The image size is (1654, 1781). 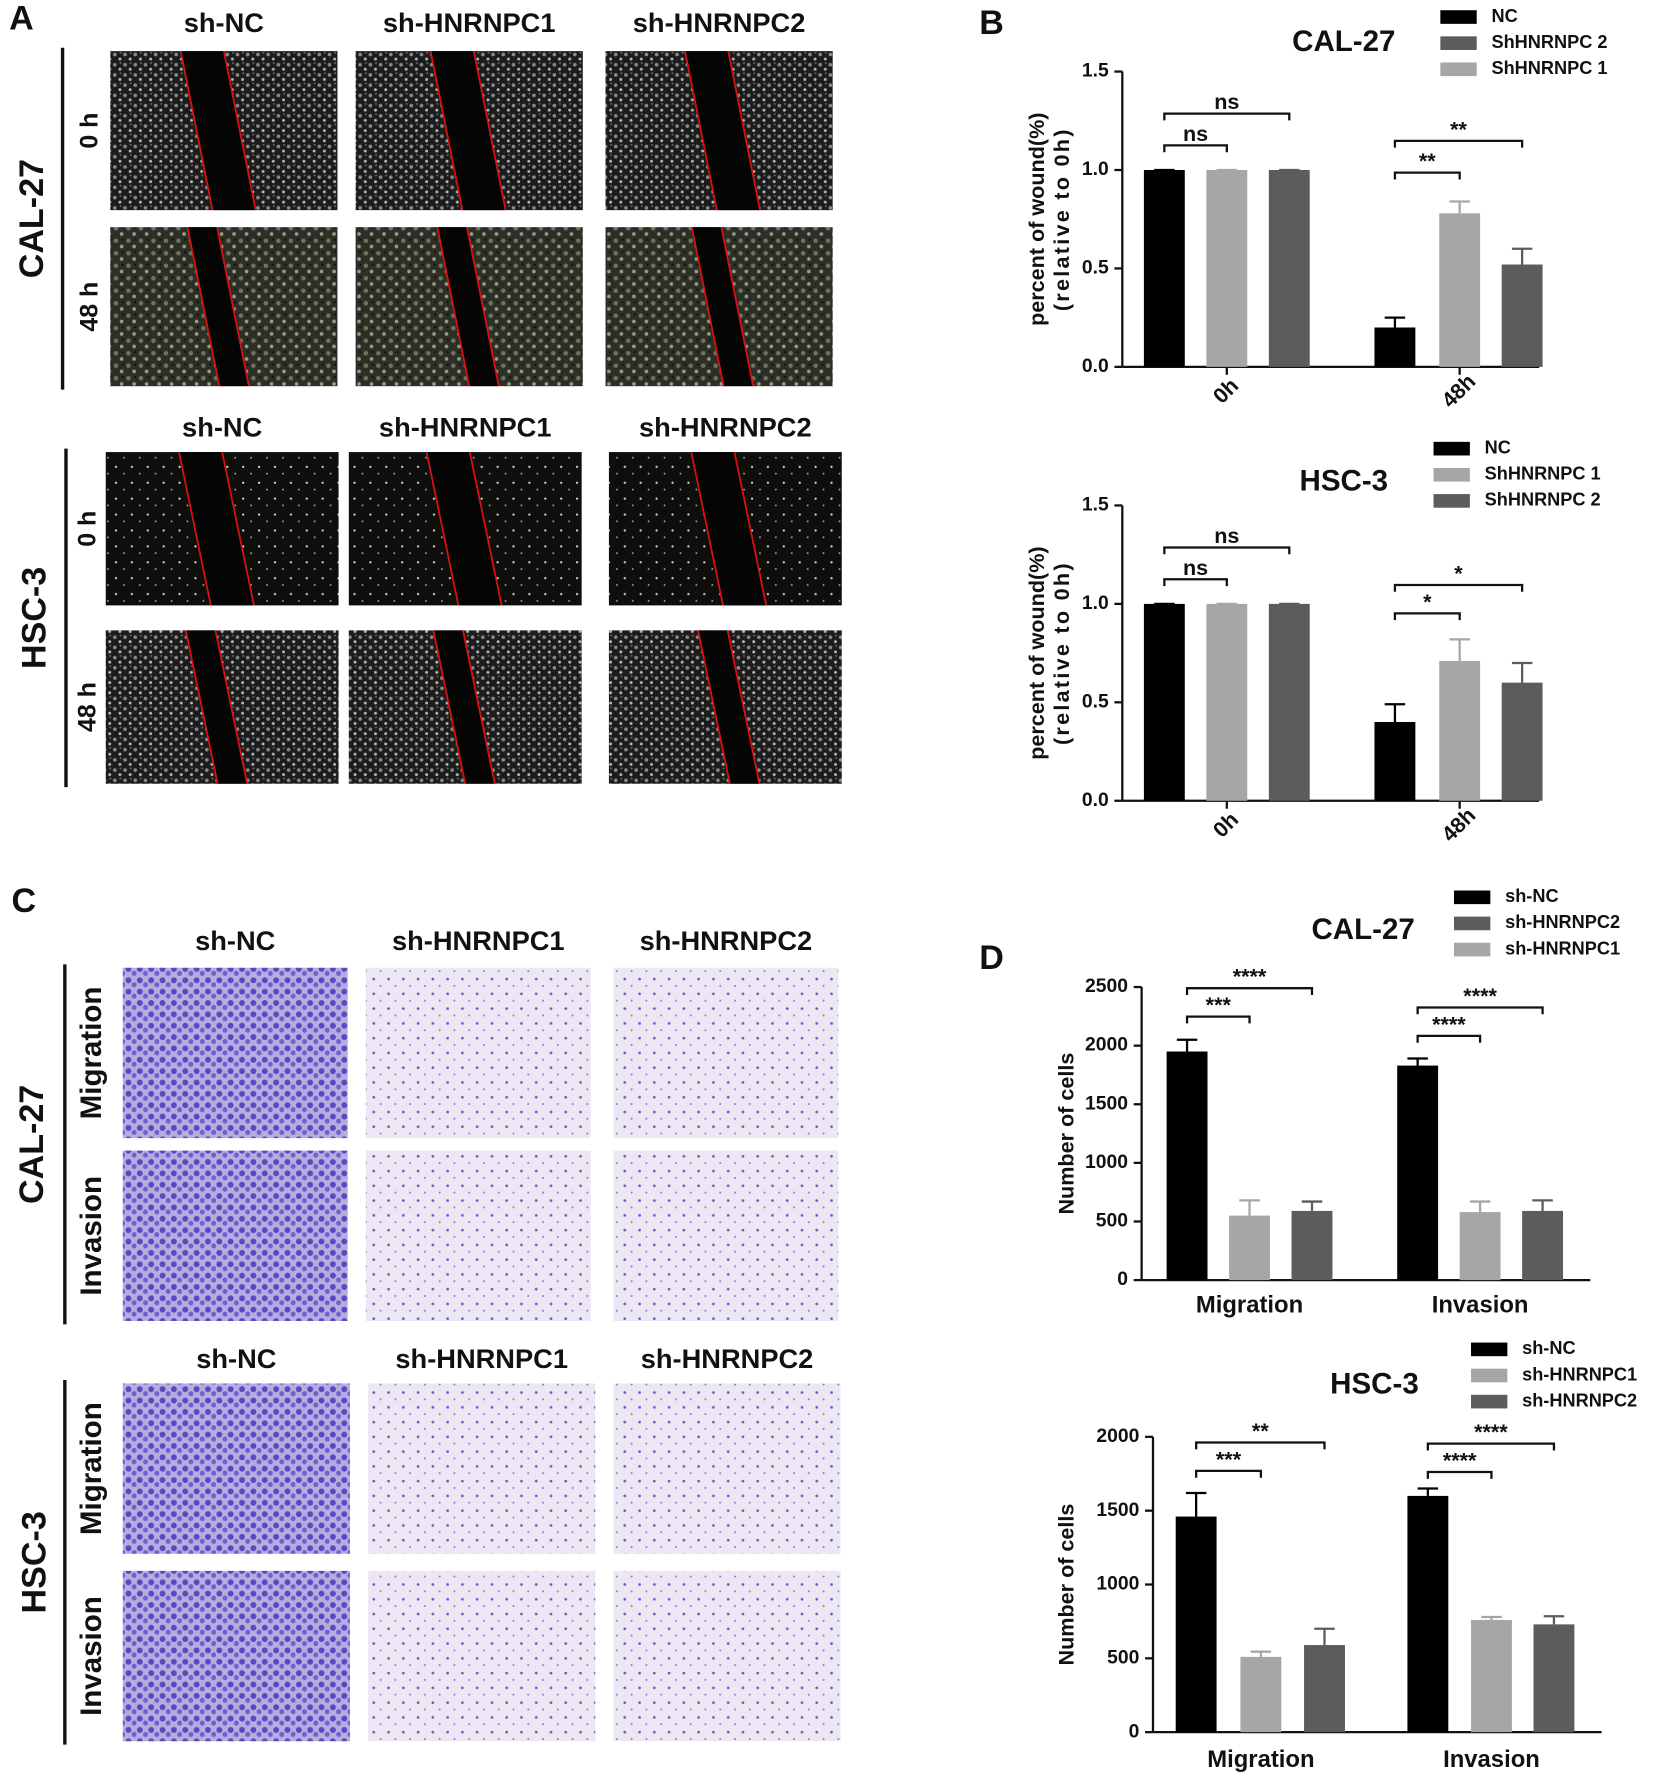 I want to click on legend-label: sh-HNRNPC1, so click(x=1579, y=1374).